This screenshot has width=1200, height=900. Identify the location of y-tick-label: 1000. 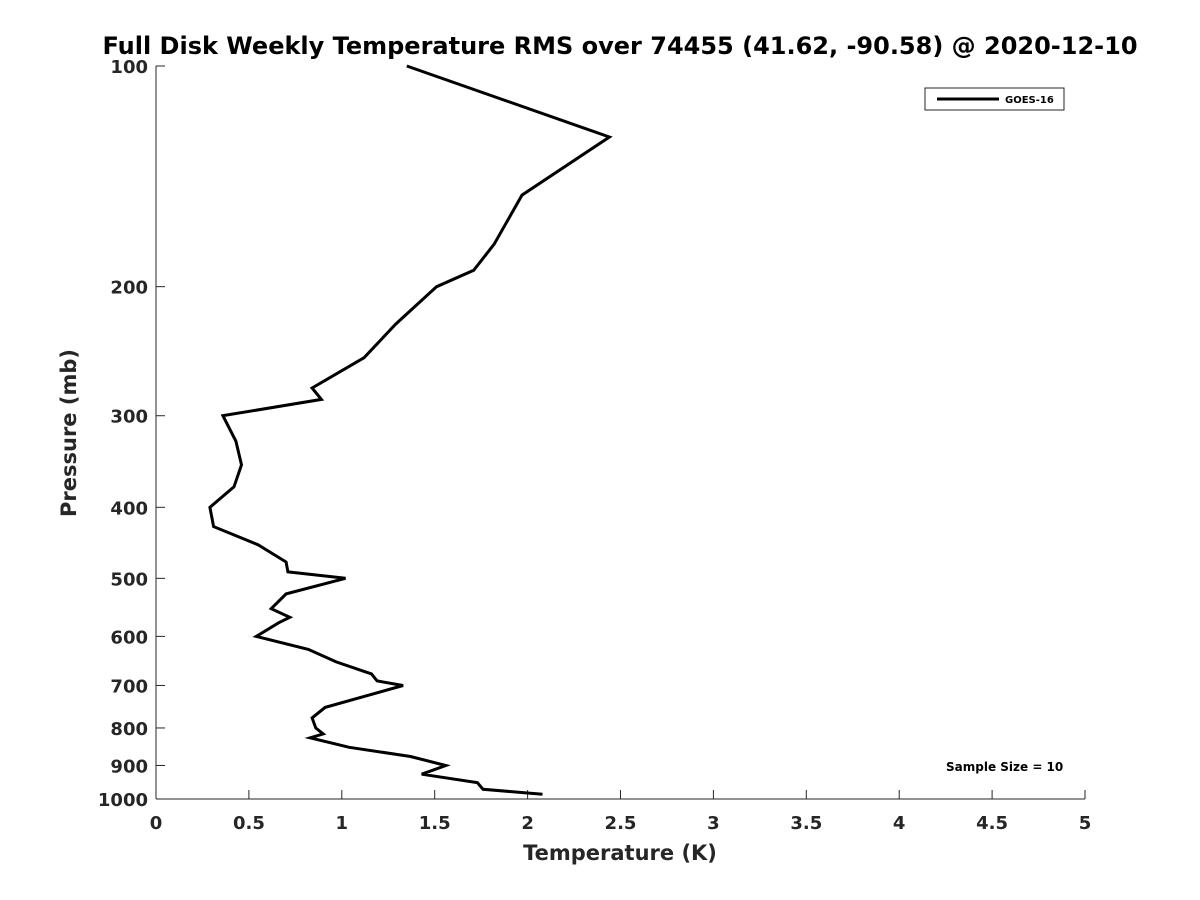
(123, 800).